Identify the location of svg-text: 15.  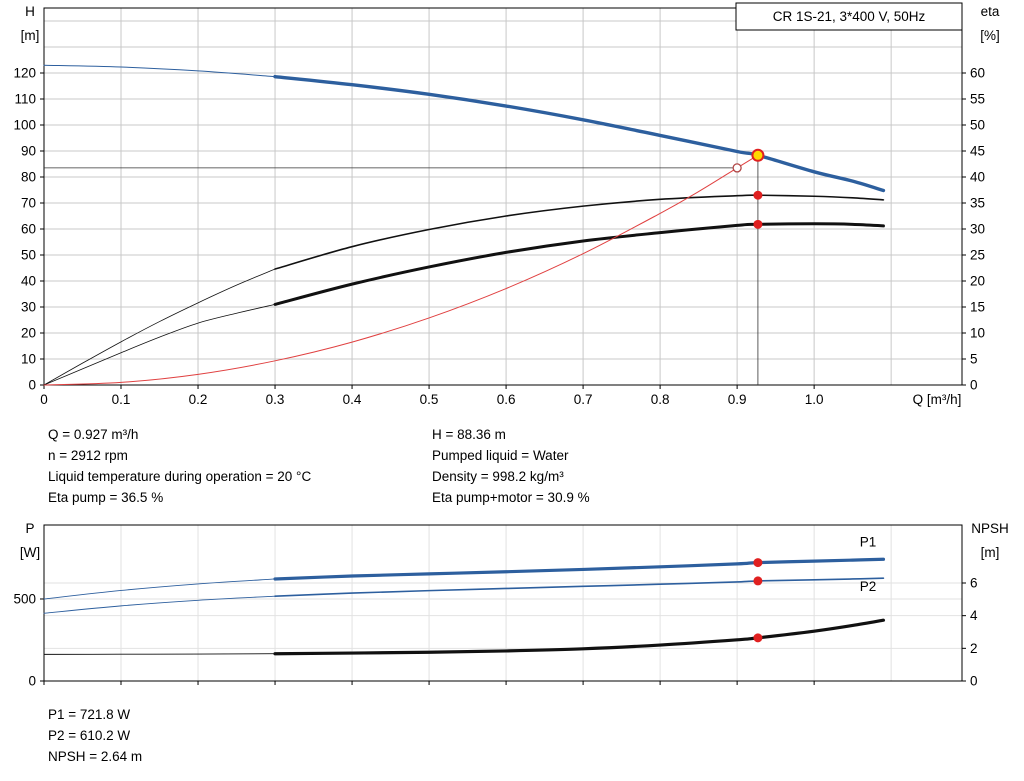
(977, 307).